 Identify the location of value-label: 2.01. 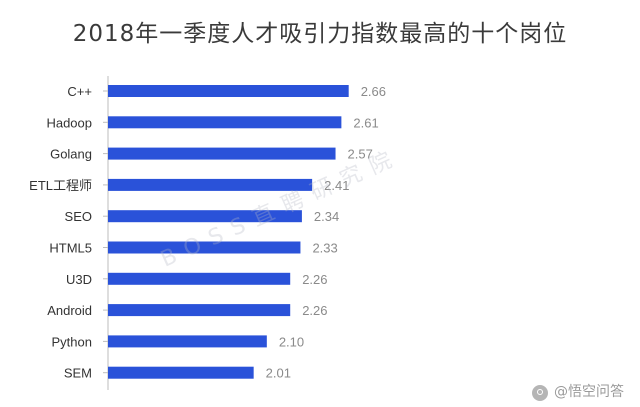
(278, 373).